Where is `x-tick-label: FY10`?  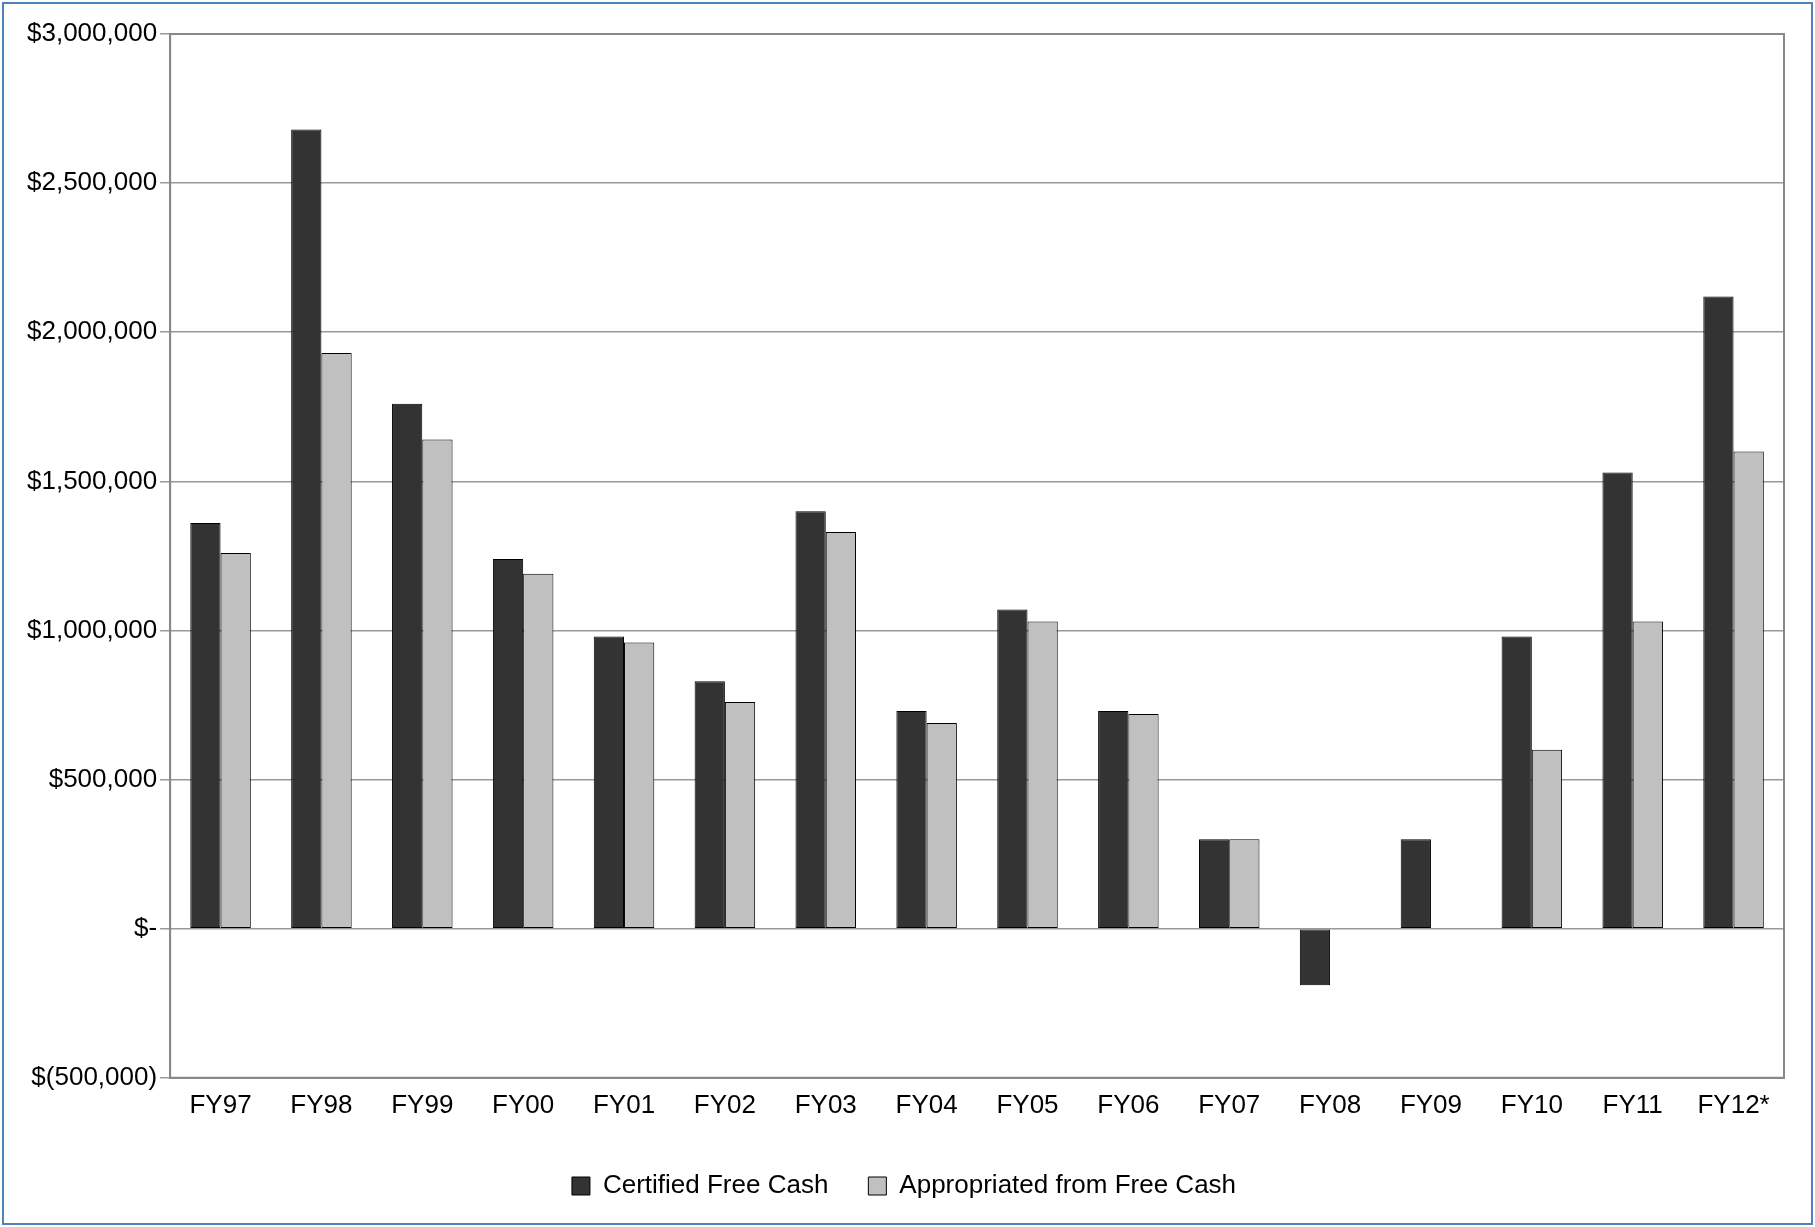 x-tick-label: FY10 is located at coordinates (1531, 1103).